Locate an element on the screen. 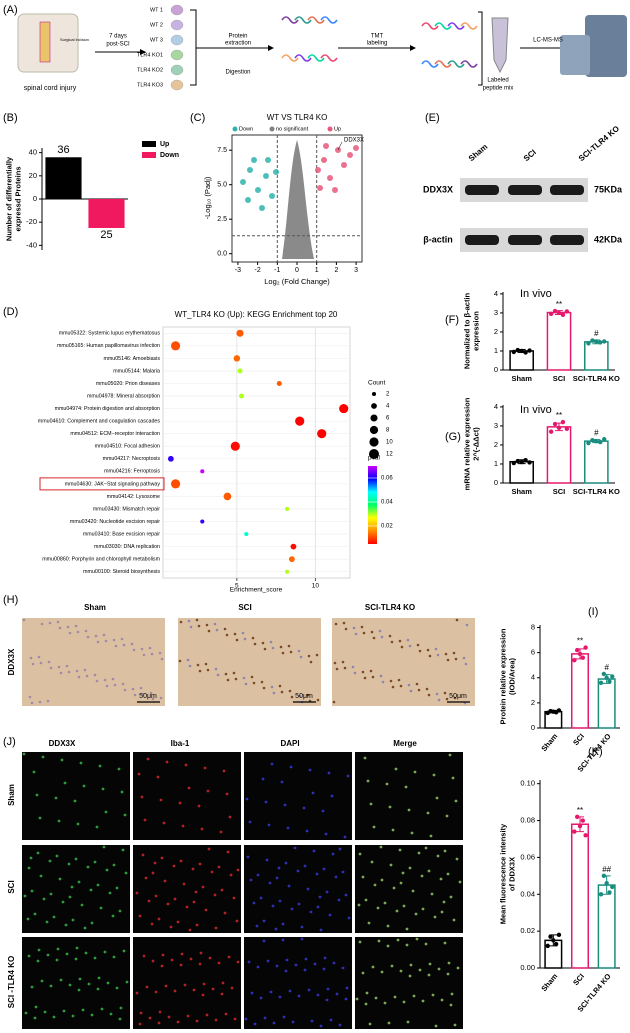 This screenshot has height=1033, width=630. up-point is located at coordinates (344, 165).